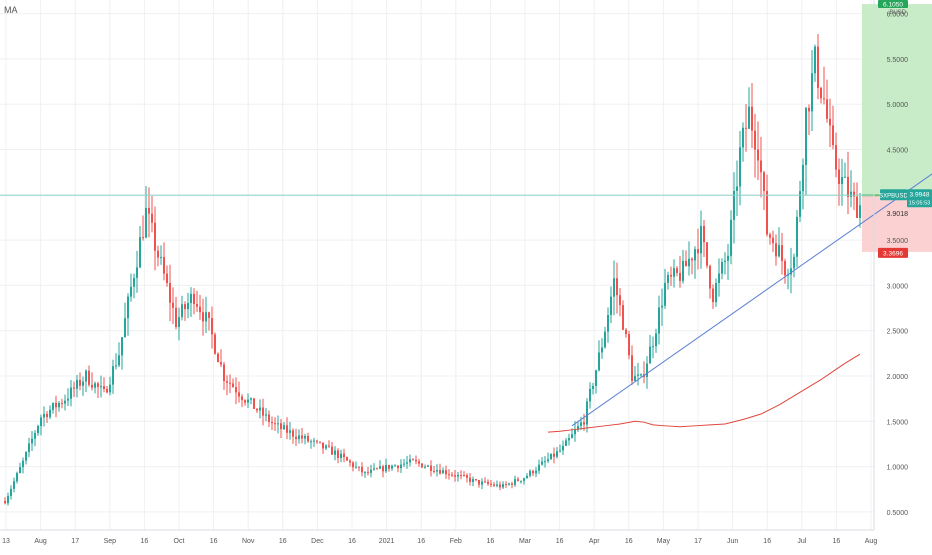 The width and height of the screenshot is (932, 555). I want to click on stop-price-label-bg, so click(893, 252).